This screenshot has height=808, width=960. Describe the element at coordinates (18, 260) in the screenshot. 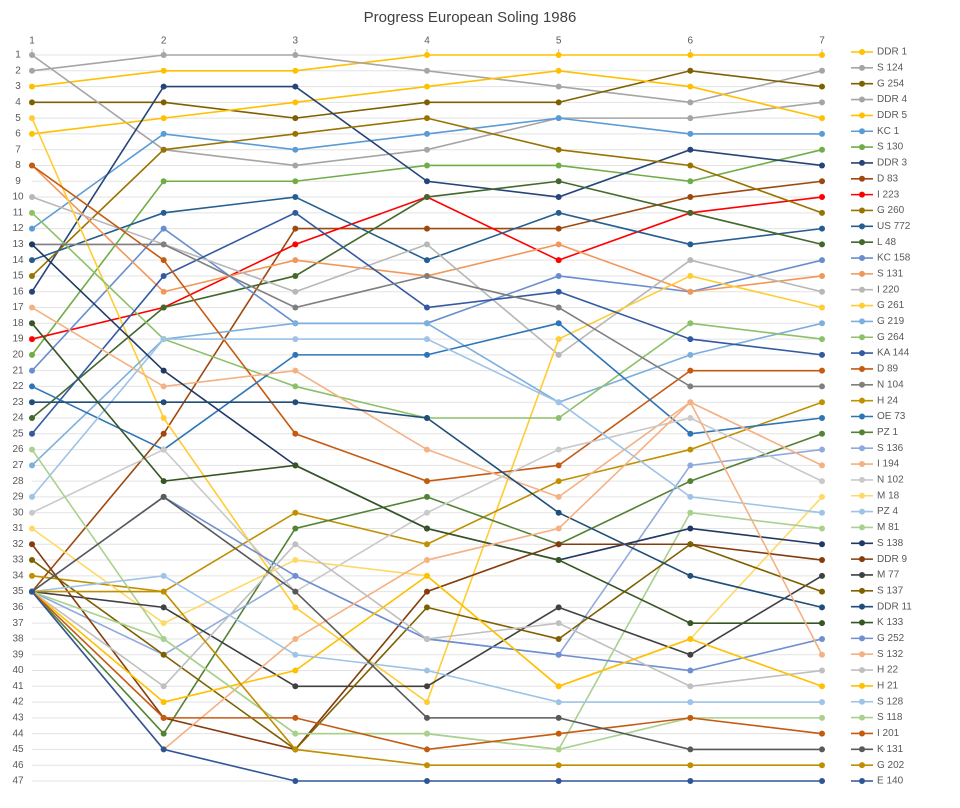

I see `y-tick-label: 14` at that location.